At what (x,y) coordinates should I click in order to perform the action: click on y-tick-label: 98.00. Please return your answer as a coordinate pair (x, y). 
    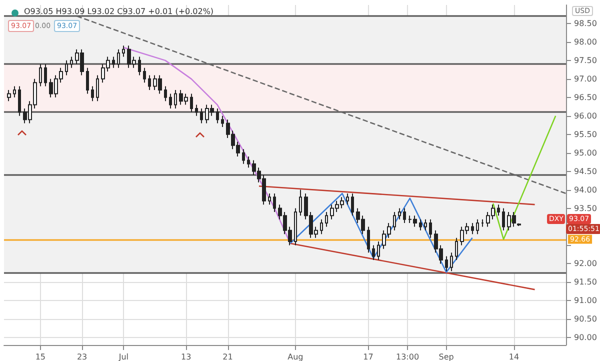
    Looking at the image, I should click on (585, 41).